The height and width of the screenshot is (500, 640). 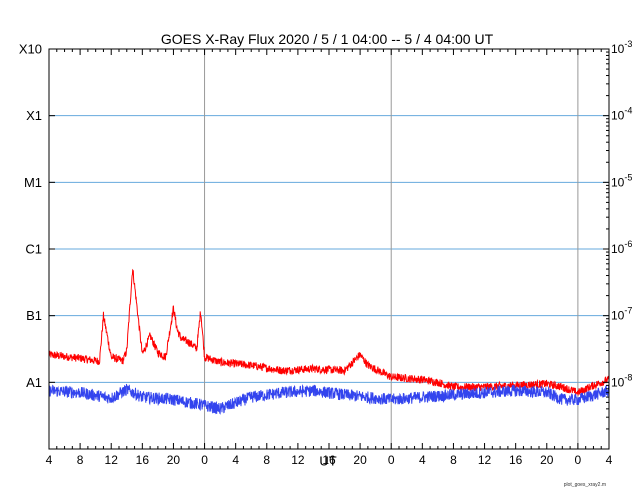 What do you see at coordinates (585, 485) in the screenshot?
I see `footer-label: plot_goes_xray2.m` at bounding box center [585, 485].